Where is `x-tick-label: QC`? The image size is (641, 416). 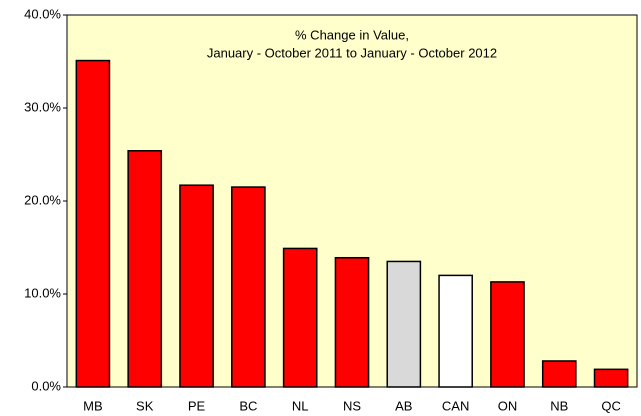
x-tick-label: QC is located at coordinates (611, 405).